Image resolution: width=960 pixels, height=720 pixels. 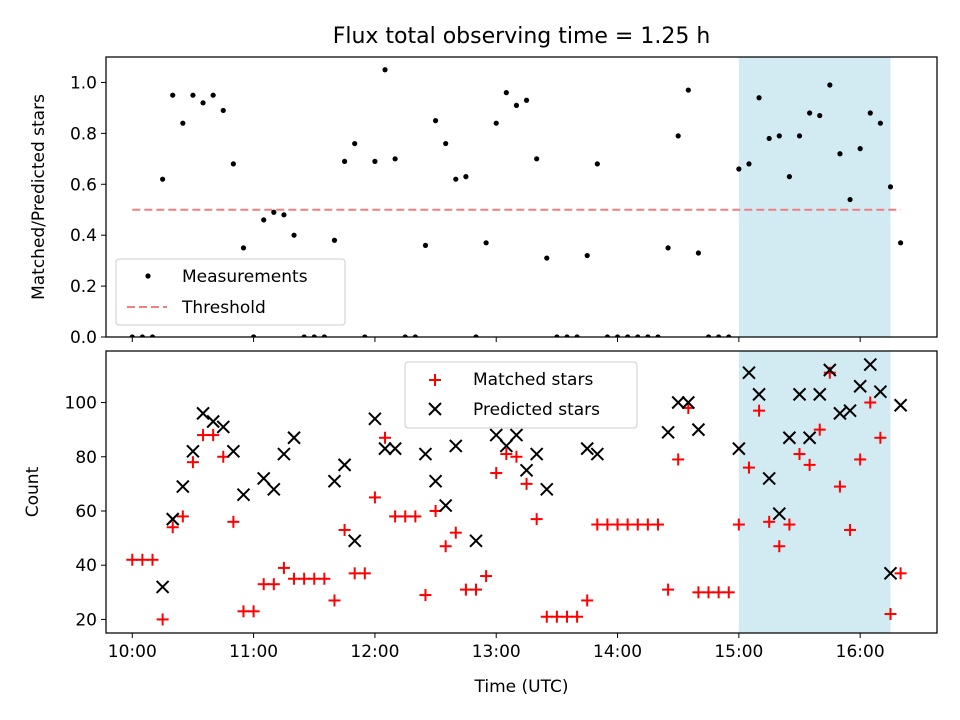 I want to click on top-shaded-region, so click(x=814, y=197).